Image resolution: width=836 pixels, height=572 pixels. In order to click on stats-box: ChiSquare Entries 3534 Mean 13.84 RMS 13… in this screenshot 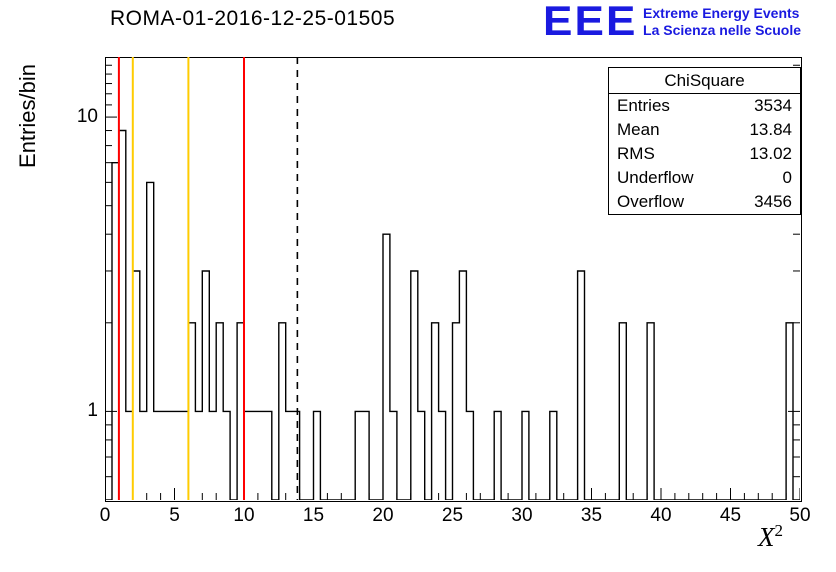, I will do `click(704, 141)`.